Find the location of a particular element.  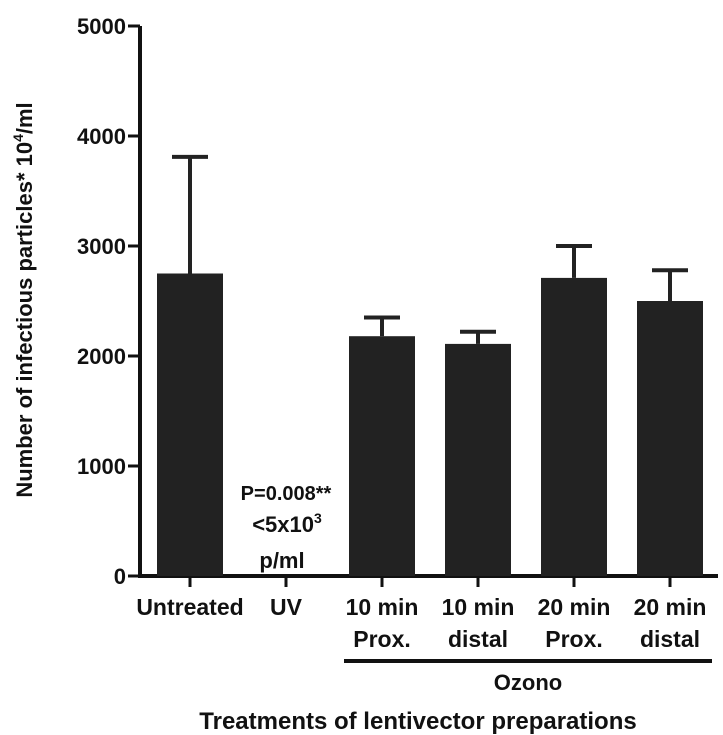

x-ticks is located at coordinates (430, 581).